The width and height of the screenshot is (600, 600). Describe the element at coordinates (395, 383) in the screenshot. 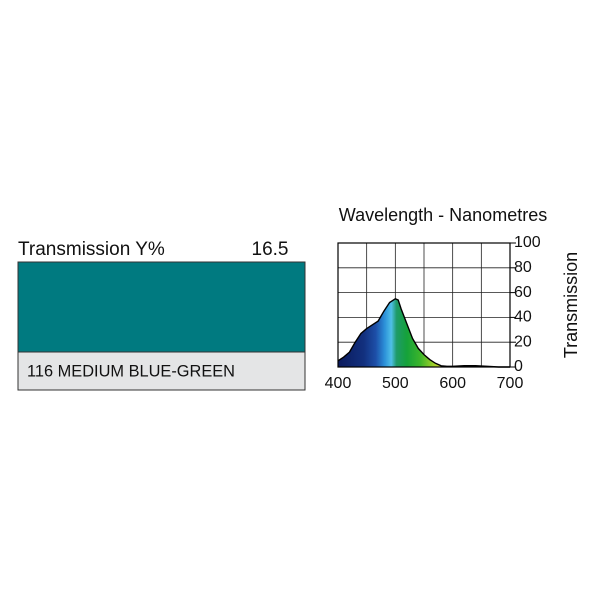

I see `x-tick-label: 500` at that location.